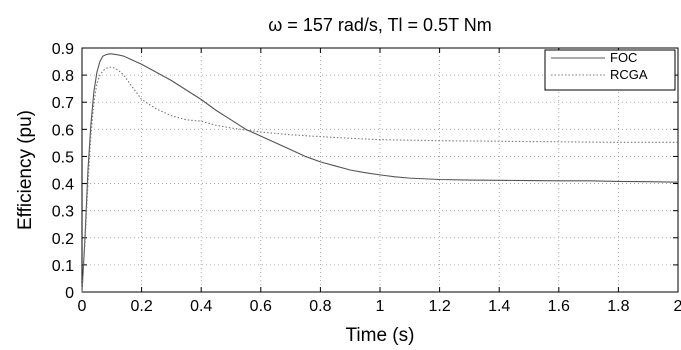 This screenshot has width=681, height=350. What do you see at coordinates (201, 306) in the screenshot?
I see `x-tick-label: 0.4` at bounding box center [201, 306].